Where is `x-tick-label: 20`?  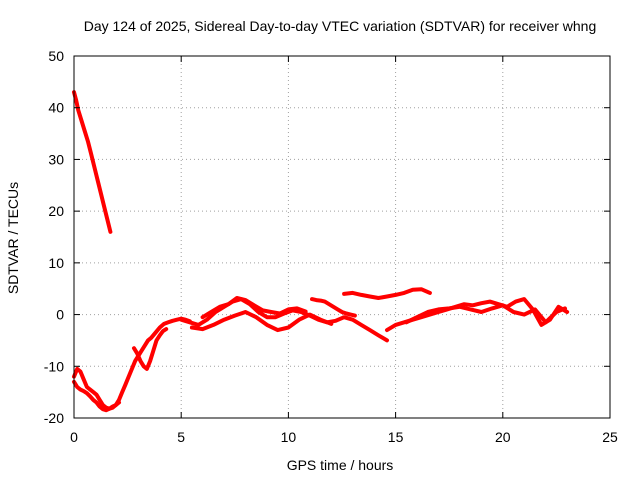
x-tick-label: 20 is located at coordinates (503, 437).